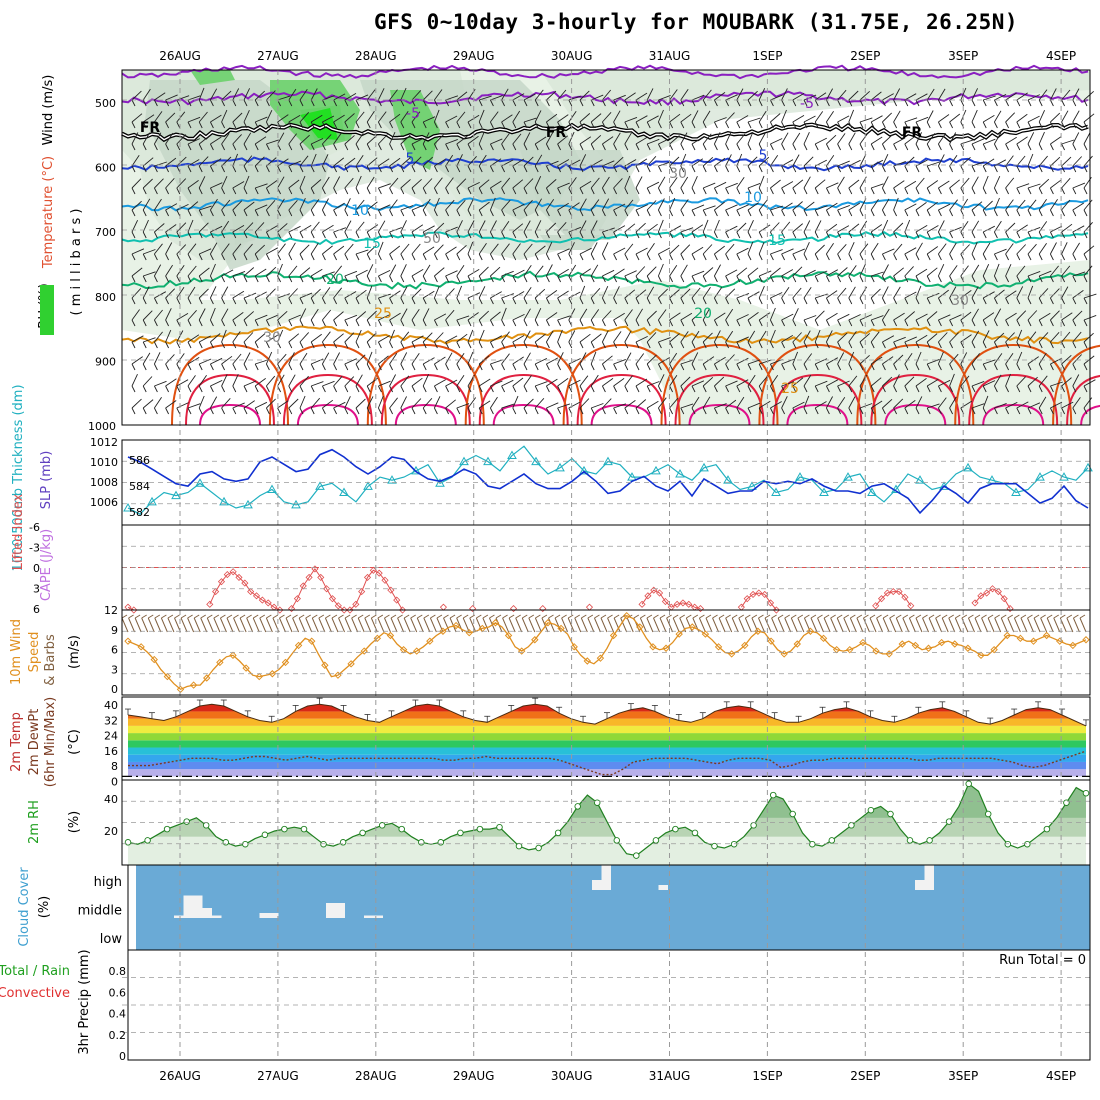 This screenshot has width=1100, height=1100. Describe the element at coordinates (139, 486) in the screenshot. I see `thickness-tick: 584` at that location.